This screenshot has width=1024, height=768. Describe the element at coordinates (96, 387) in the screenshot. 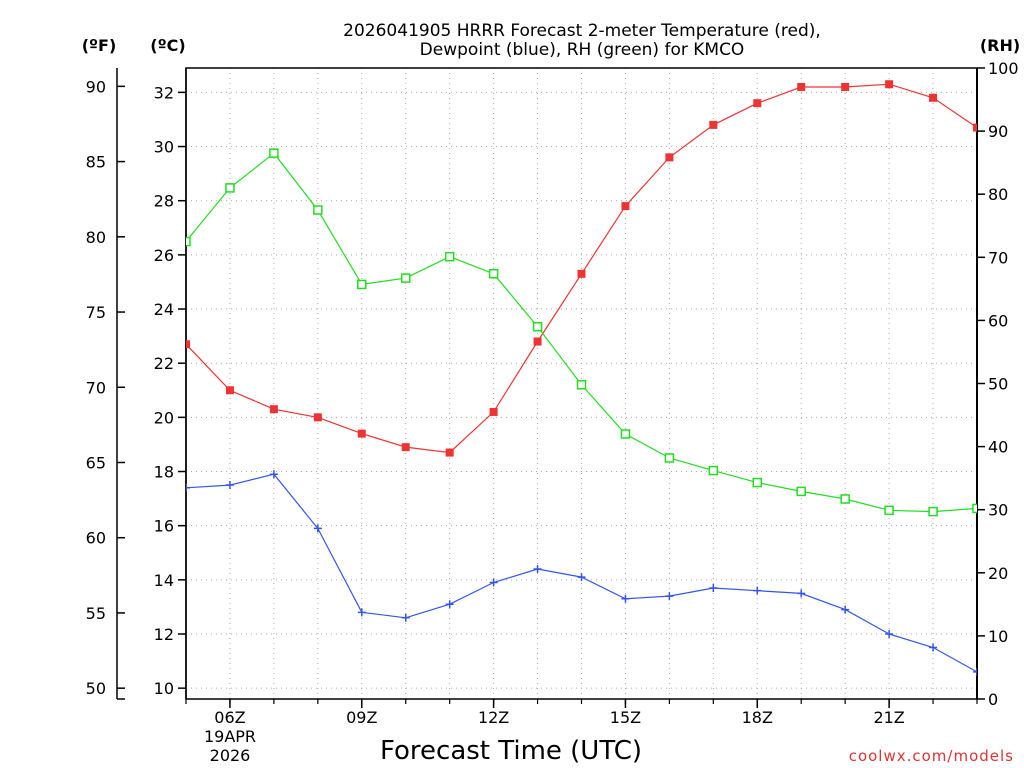

I see `fahrenheit-tick-label: 70` at that location.